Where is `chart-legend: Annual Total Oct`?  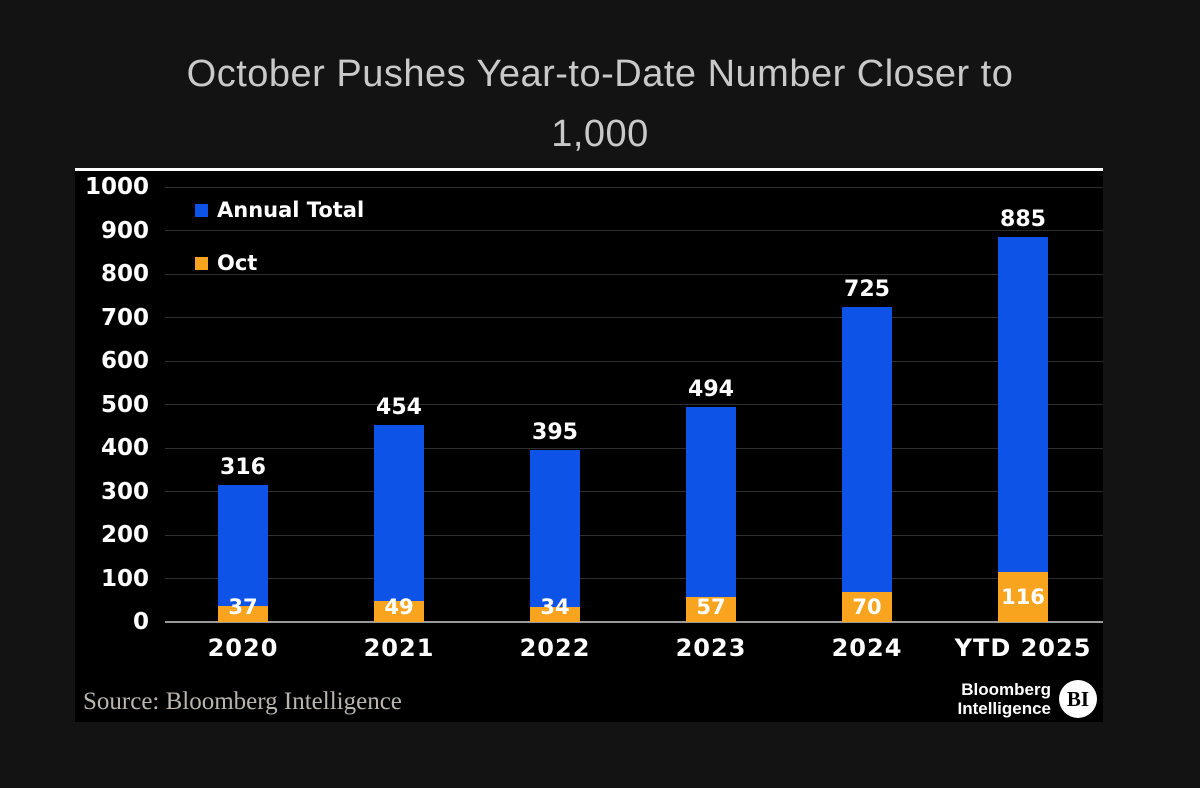 chart-legend: Annual Total Oct is located at coordinates (279, 250).